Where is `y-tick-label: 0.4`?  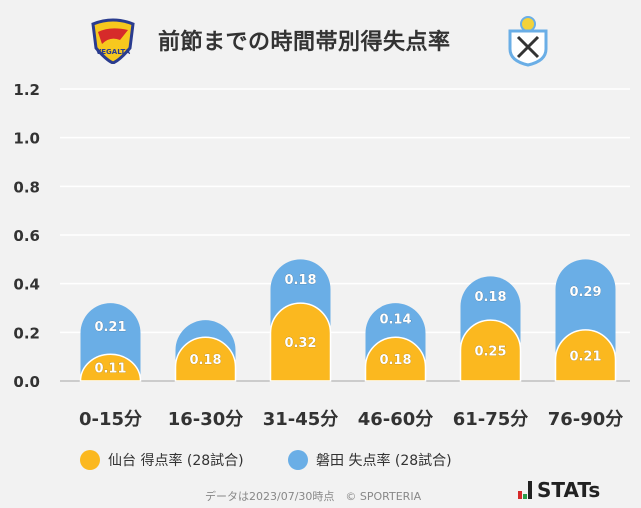
y-tick-label: 0.4 is located at coordinates (26, 285).